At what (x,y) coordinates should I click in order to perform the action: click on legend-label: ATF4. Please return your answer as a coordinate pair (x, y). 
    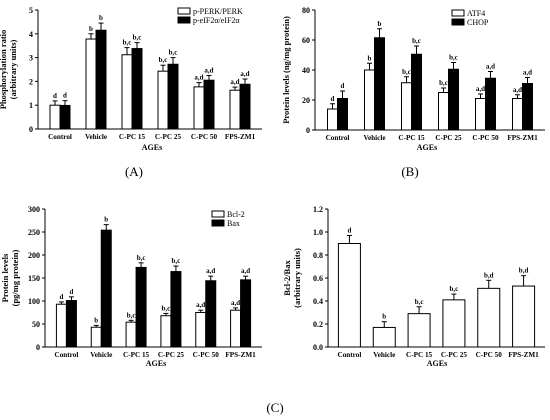
    Looking at the image, I should click on (476, 13).